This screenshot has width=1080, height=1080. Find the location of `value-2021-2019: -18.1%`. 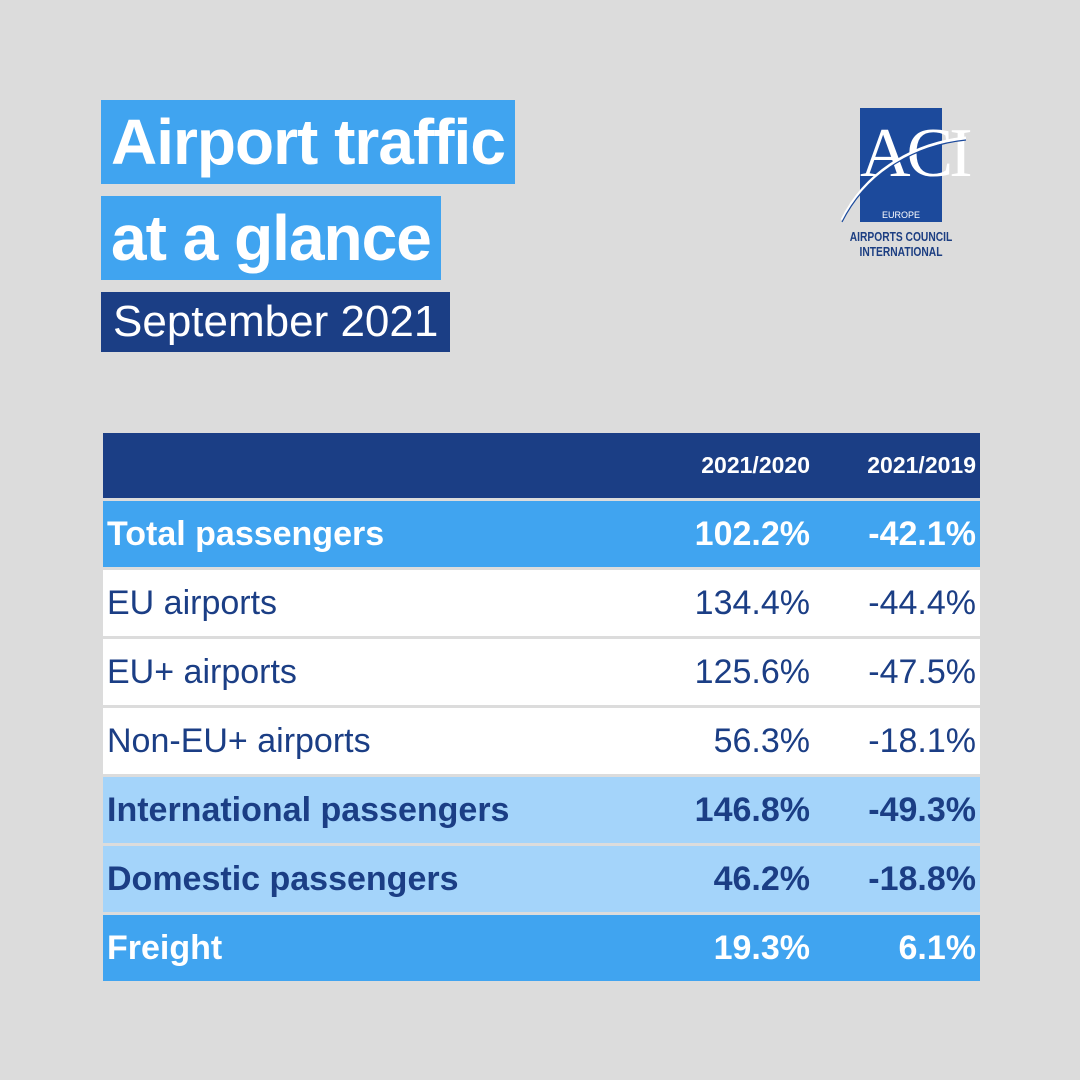

value-2021-2019: -18.1% is located at coordinates (922, 741).